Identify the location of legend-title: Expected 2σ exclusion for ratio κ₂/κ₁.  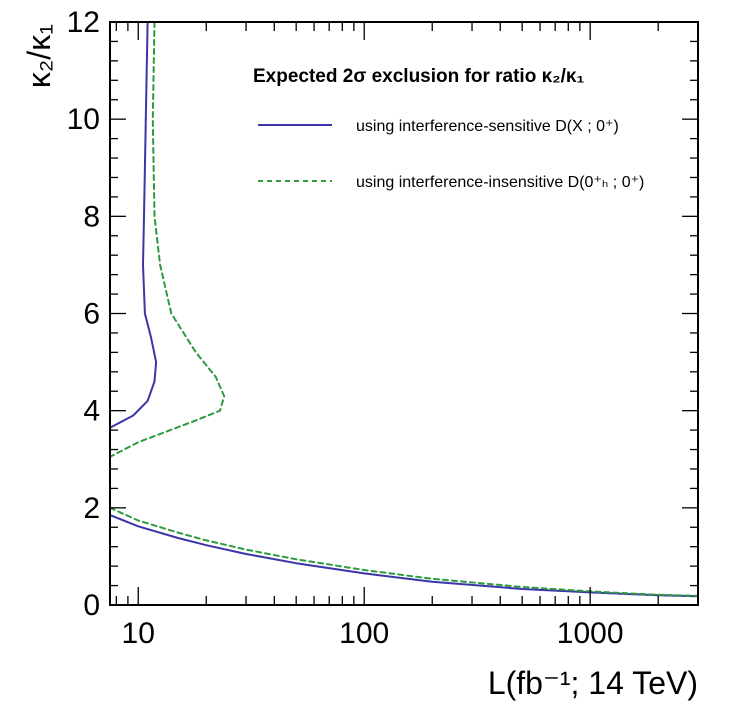
(418, 76).